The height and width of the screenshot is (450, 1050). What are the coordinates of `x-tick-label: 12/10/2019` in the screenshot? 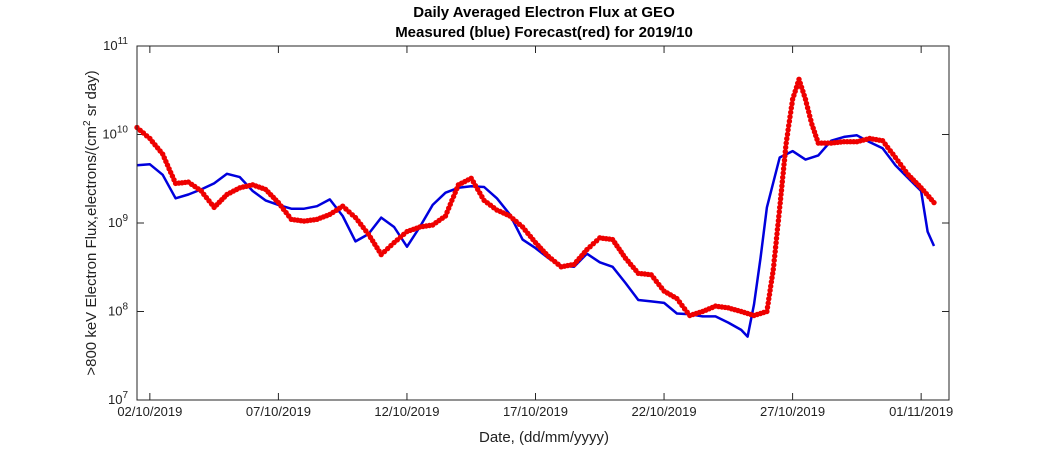 It's located at (406, 411).